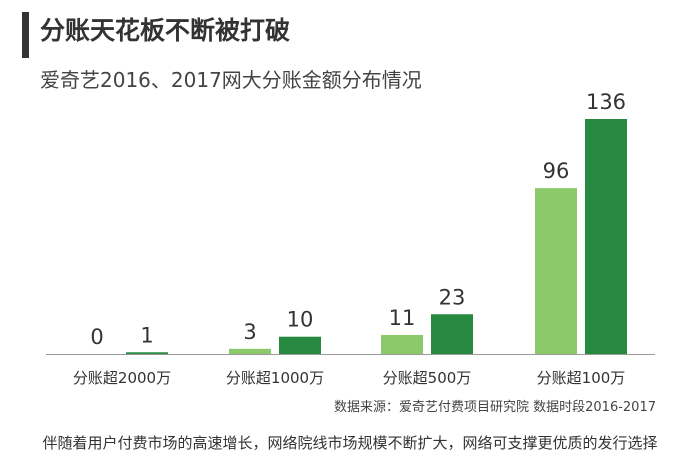 This screenshot has height=468, width=700. Describe the element at coordinates (349, 378) in the screenshot. I see `category-labels-group: 分账超2000万 分账超1000万 分账超500万 分账超100万` at that location.